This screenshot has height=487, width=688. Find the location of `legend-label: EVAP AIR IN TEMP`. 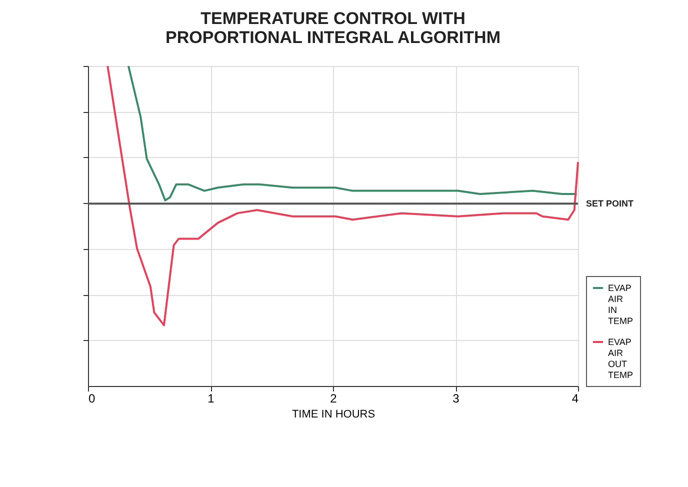

legend-label: EVAP AIR IN TEMP is located at coordinates (621, 304).